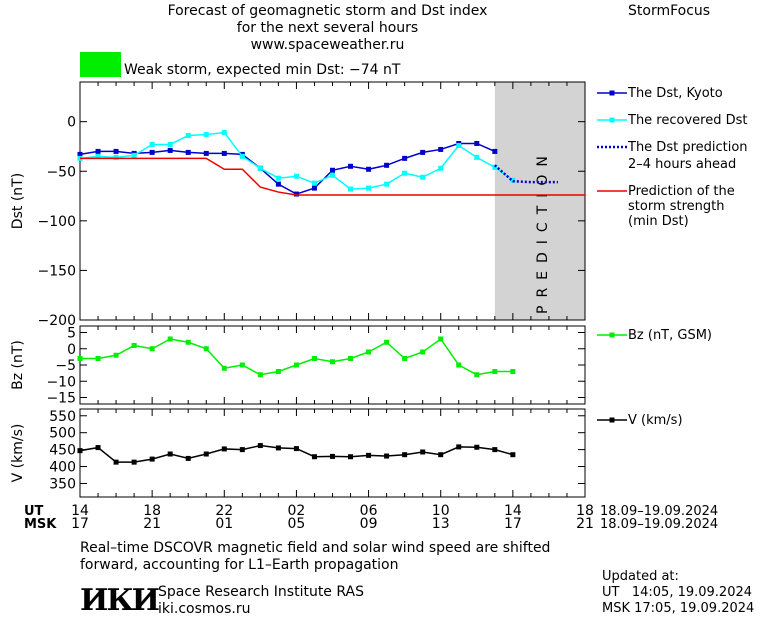 The height and width of the screenshot is (620, 760). Describe the element at coordinates (71, 123) in the screenshot. I see `y-tick-label: 0` at that location.